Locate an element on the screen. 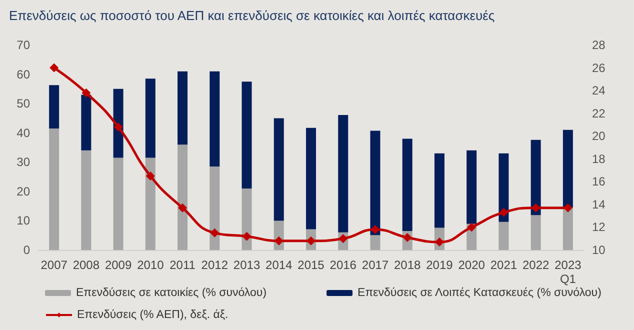 The image size is (634, 330). y-tick-label: 20 is located at coordinates (23, 191).